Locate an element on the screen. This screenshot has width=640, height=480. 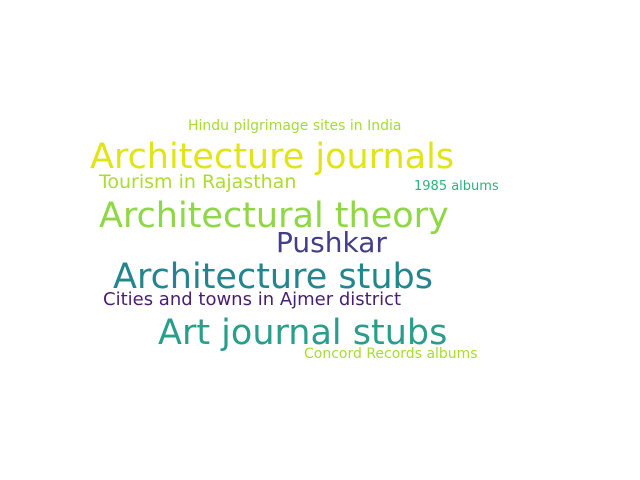
word-architecture-stubs: Architecture stubs is located at coordinates (273, 277).